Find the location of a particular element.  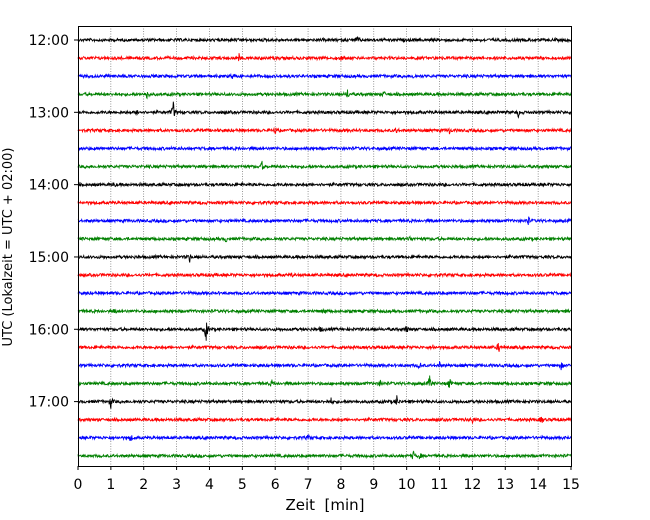

x-tick-label: 1 is located at coordinates (110, 485).